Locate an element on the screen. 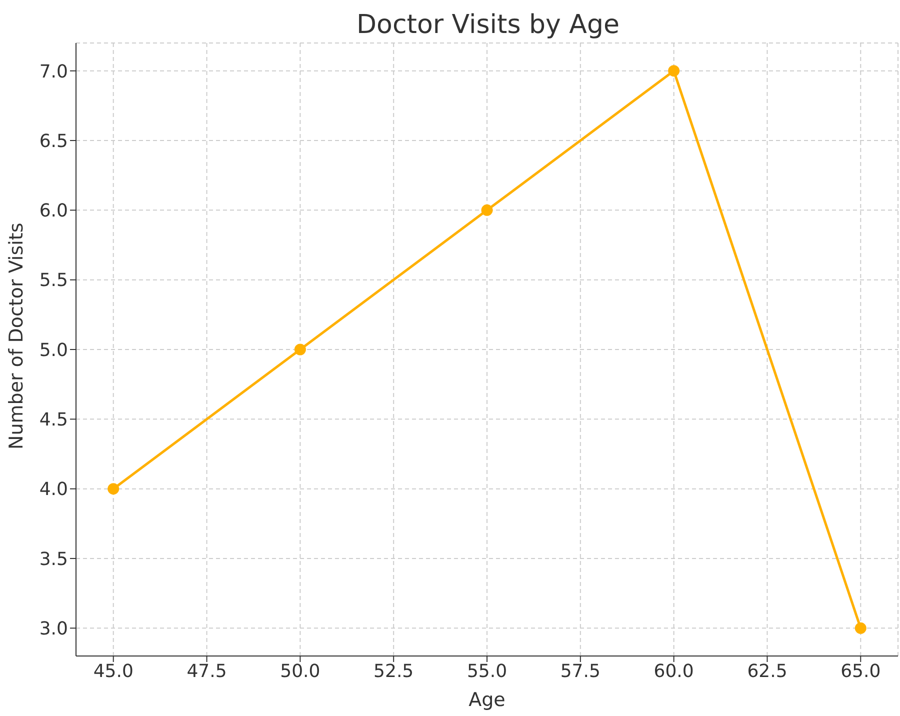  x-tick-label: 55.0 is located at coordinates (487, 671).